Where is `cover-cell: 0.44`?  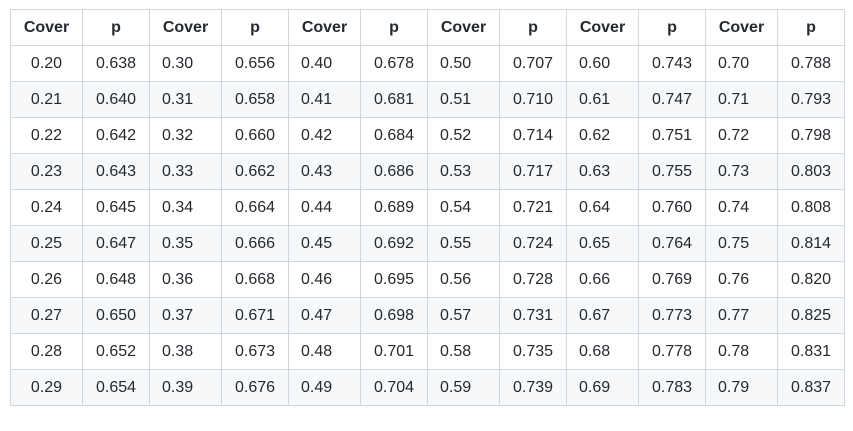
cover-cell: 0.44 is located at coordinates (324, 207).